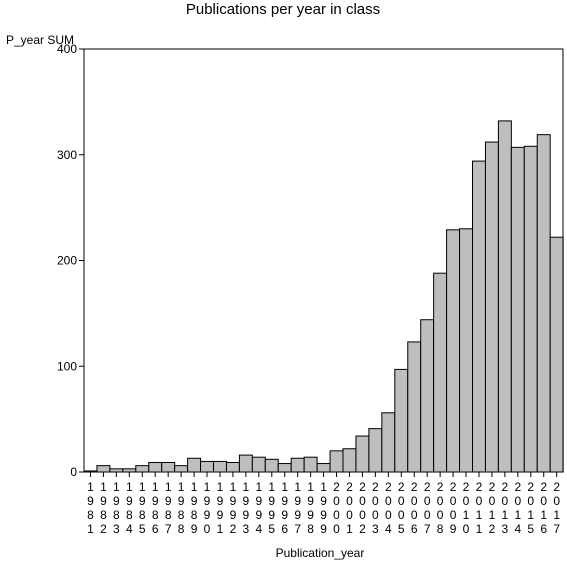 The height and width of the screenshot is (567, 567). Describe the element at coordinates (440, 372) in the screenshot. I see `bar-2008` at that location.